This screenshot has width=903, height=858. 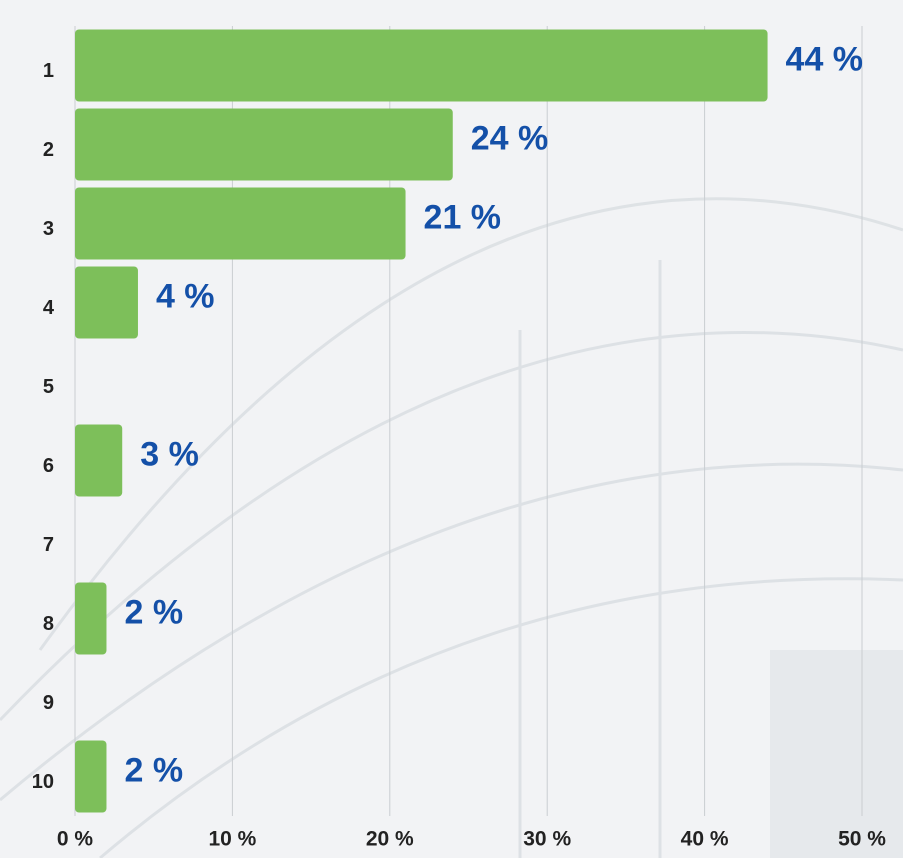 What do you see at coordinates (232, 839) in the screenshot?
I see `x-tick-label: 10 %` at bounding box center [232, 839].